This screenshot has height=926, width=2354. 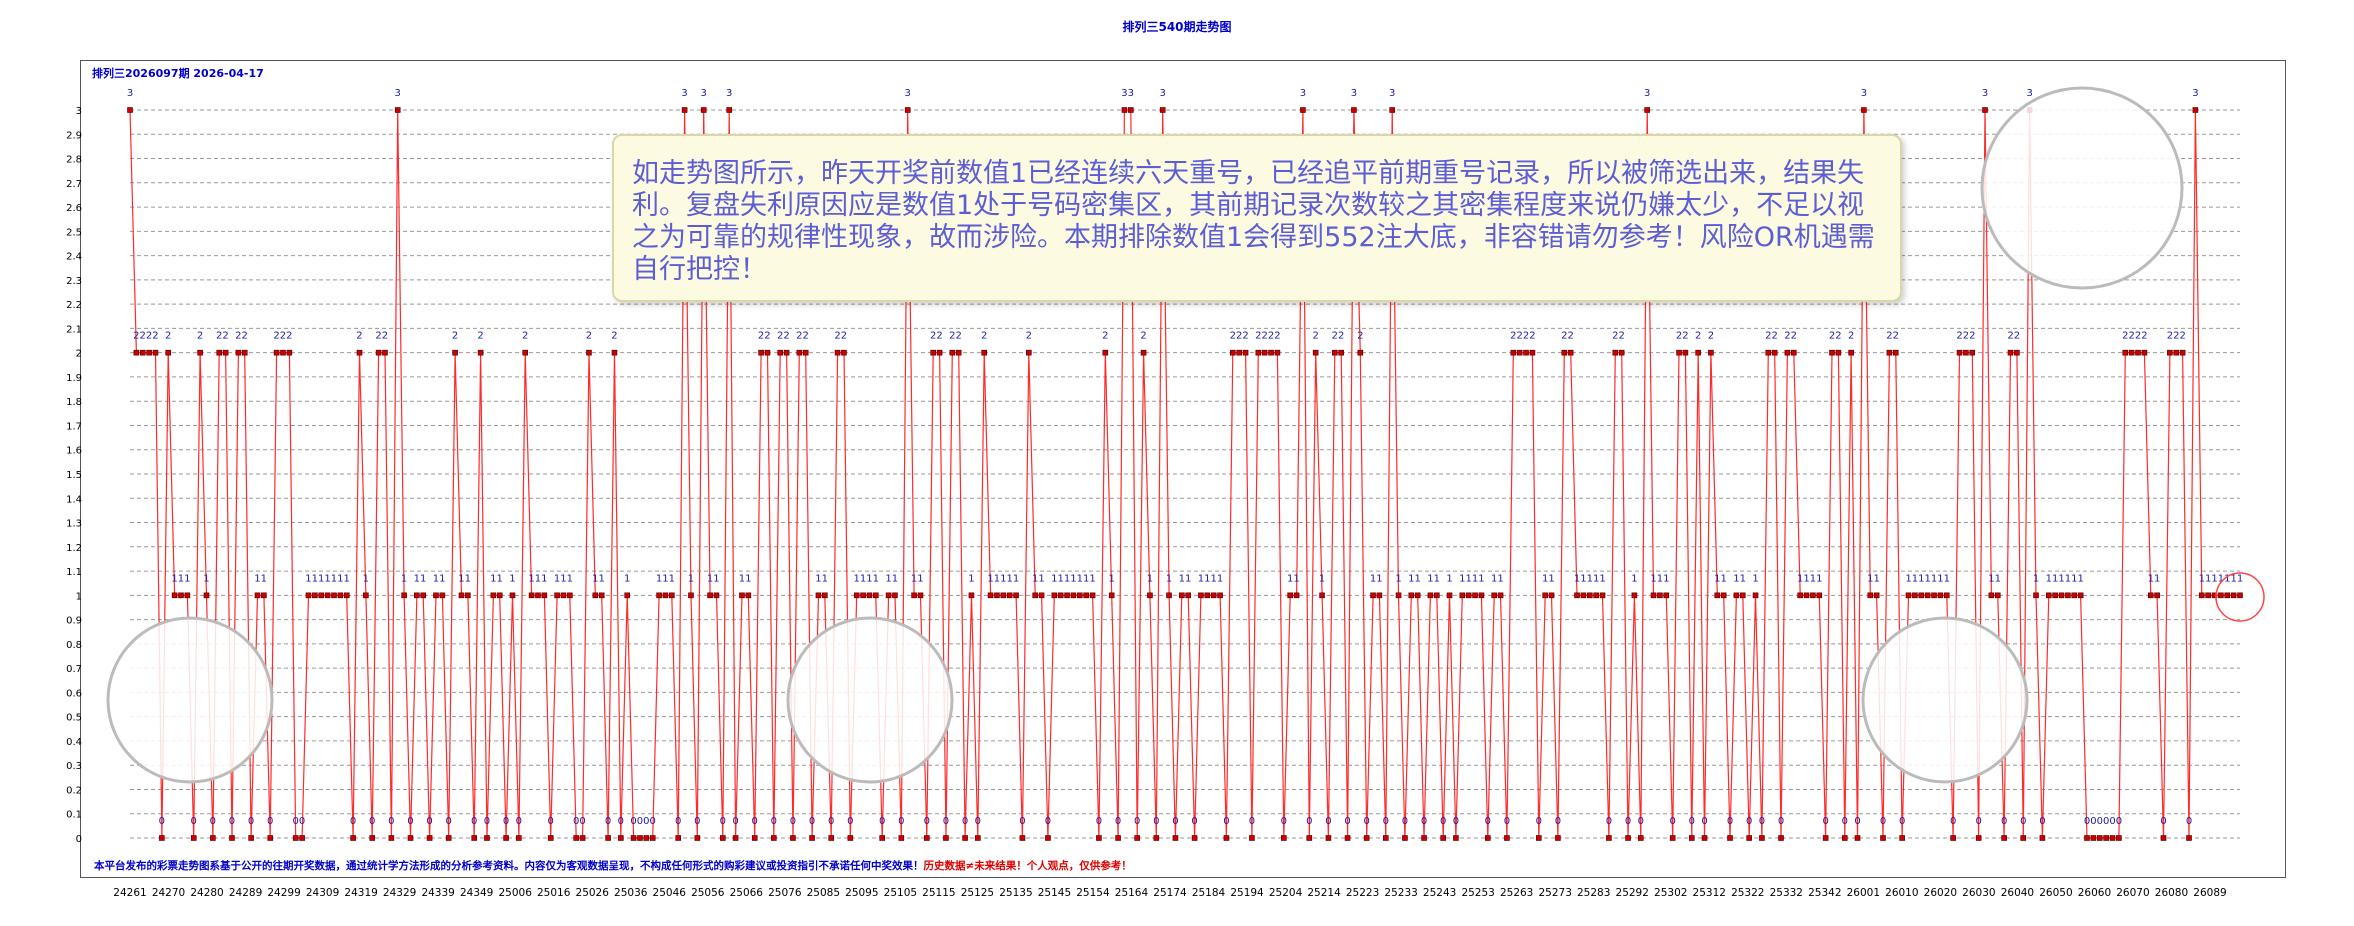 I want to click on y-tick-label: 2.2, so click(x=74, y=305).